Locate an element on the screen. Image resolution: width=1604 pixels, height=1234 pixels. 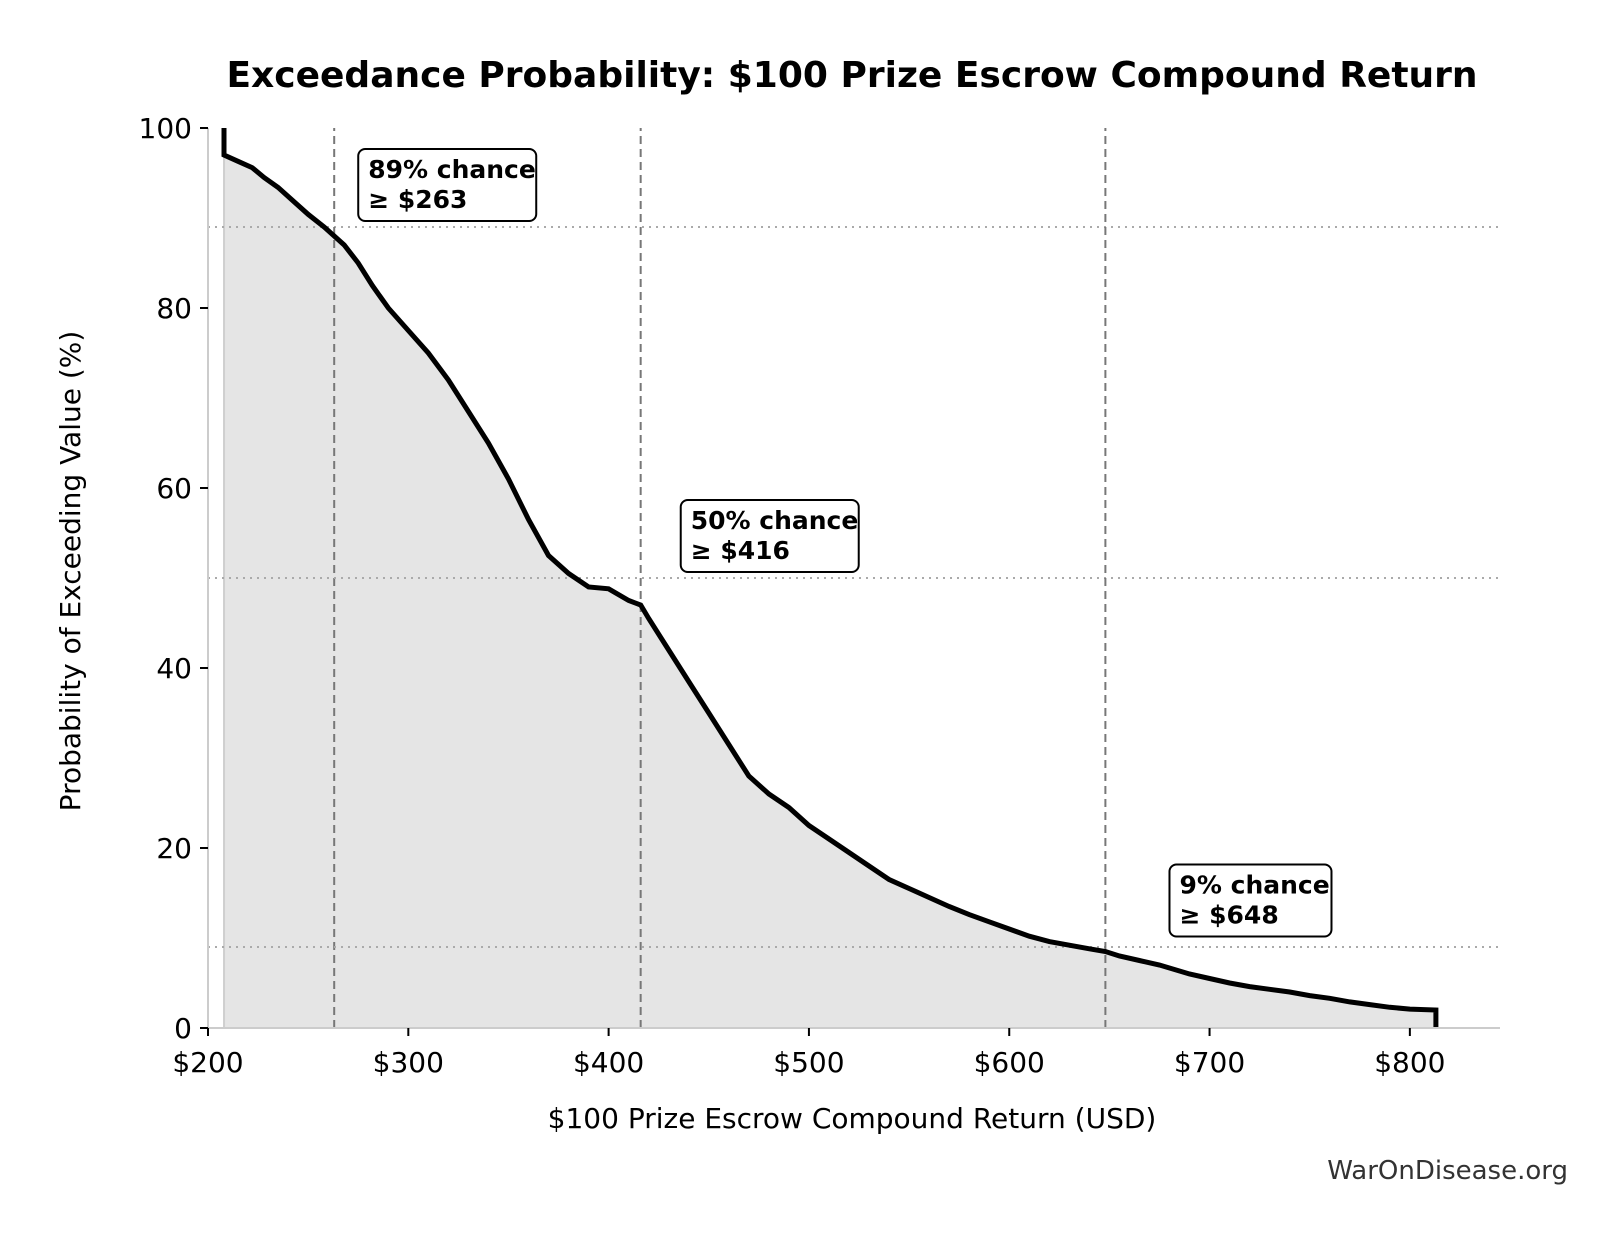
y-tick-label: 60 is located at coordinates (174, 488).